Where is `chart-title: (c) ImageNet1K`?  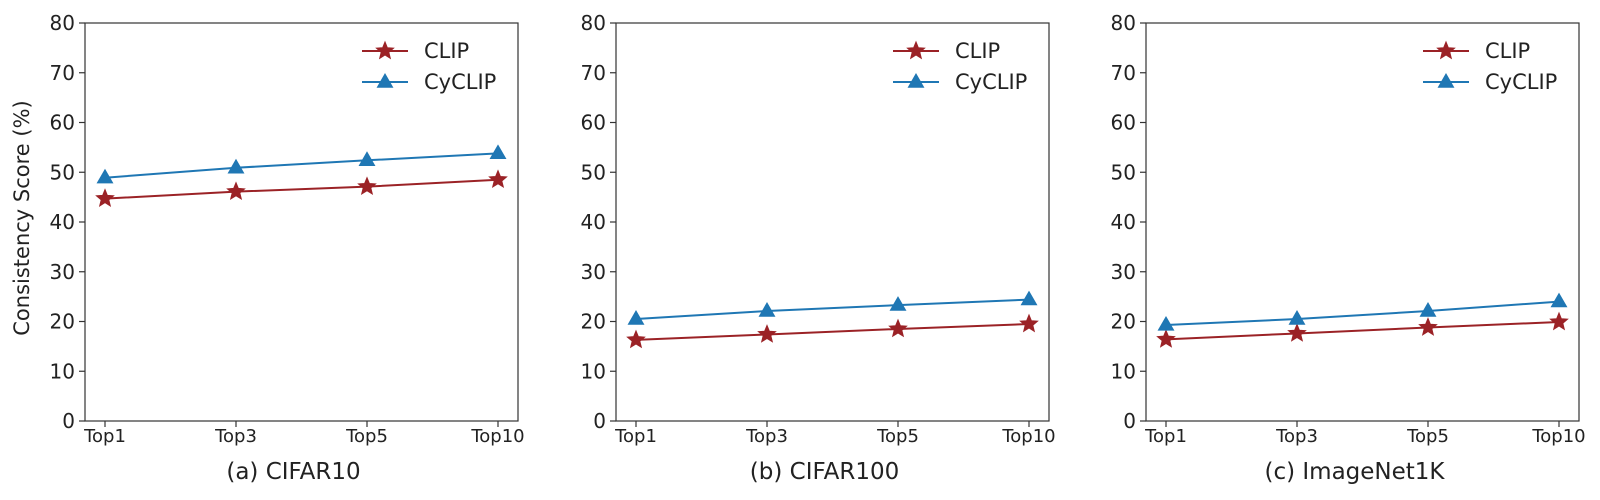
chart-title: (c) ImageNet1K is located at coordinates (1354, 472).